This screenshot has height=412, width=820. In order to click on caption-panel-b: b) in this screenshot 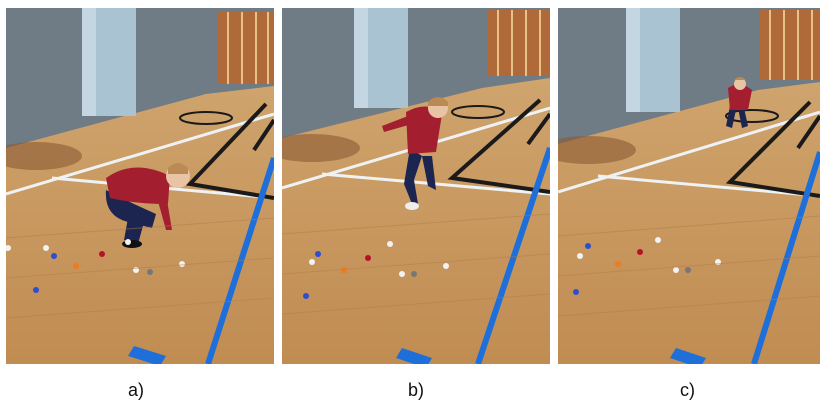, I will do `click(416, 390)`.